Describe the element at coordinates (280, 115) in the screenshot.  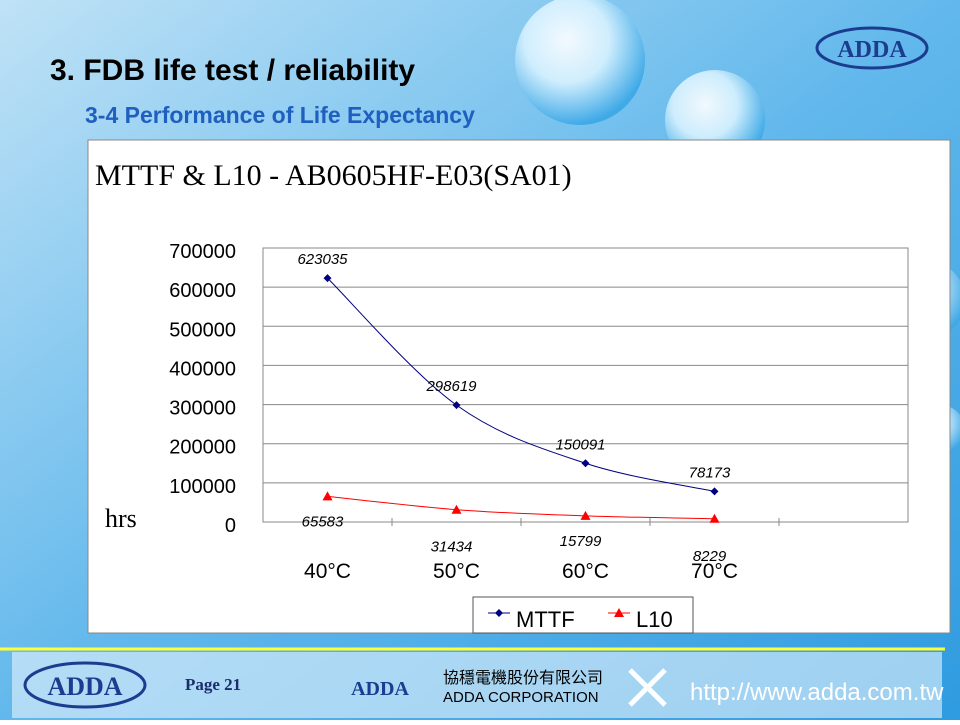
I see `slide-subtitle: 3-4 Performance of Life Expectancy` at that location.